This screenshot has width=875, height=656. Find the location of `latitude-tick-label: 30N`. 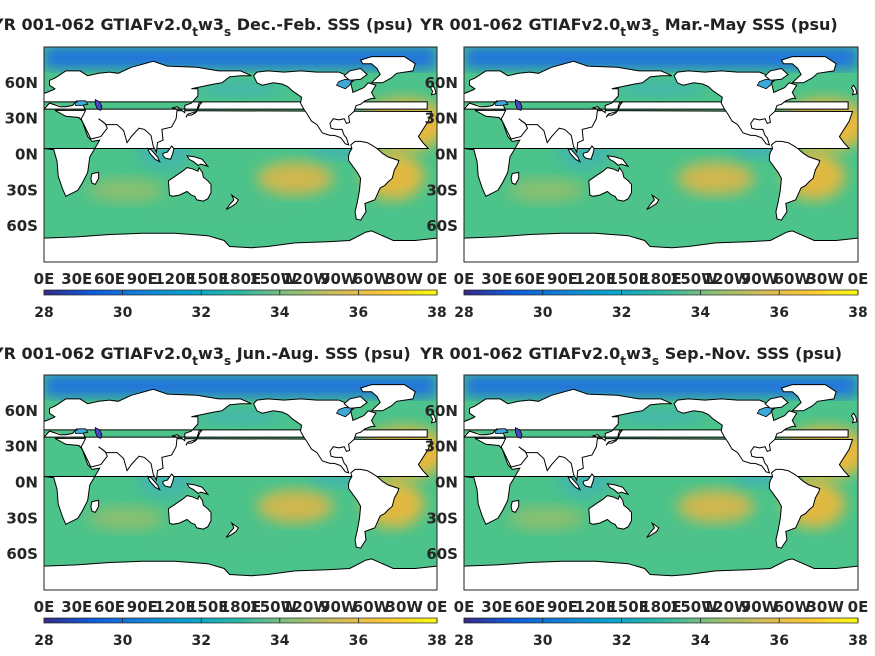

latitude-tick-label: 30N is located at coordinates (441, 447).